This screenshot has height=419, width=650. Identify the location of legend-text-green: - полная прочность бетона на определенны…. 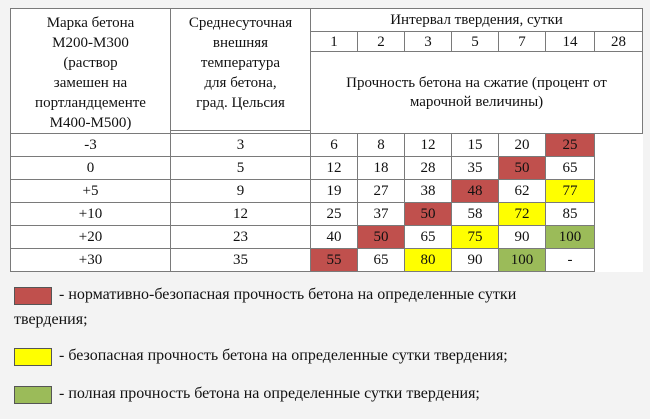
(269, 393).